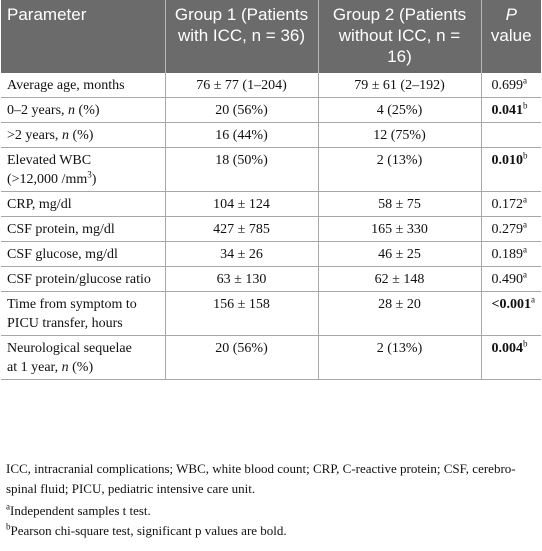 The width and height of the screenshot is (542, 551). I want to click on row-p-value: 0.041b, so click(510, 110).